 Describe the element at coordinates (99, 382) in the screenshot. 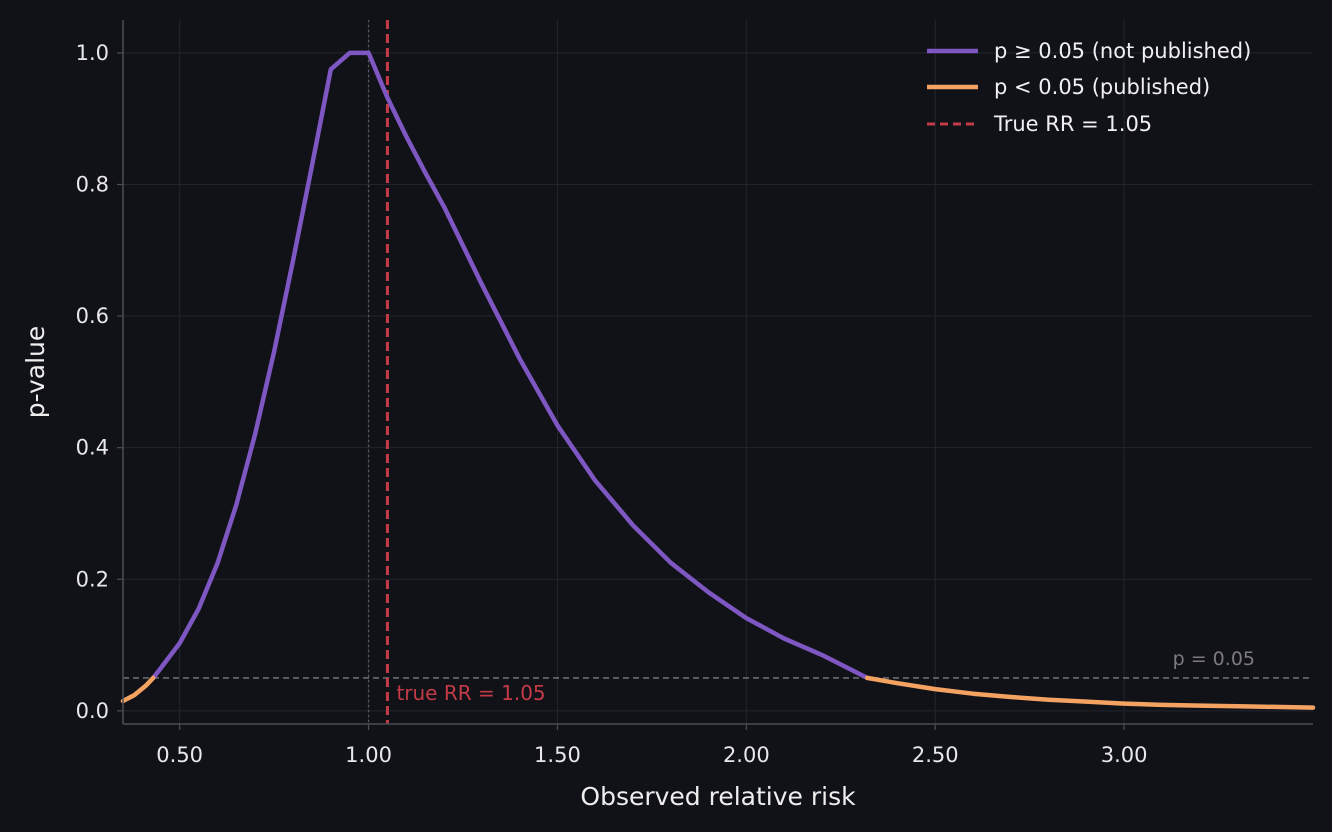

I see `y-ticks: 0.0 0.2 0.4 0.6 0.8 1.0` at that location.